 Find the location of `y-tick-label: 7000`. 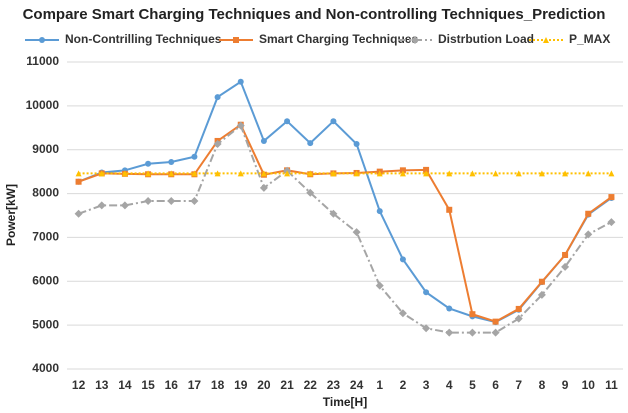

y-tick-label: 7000 is located at coordinates (45, 237).